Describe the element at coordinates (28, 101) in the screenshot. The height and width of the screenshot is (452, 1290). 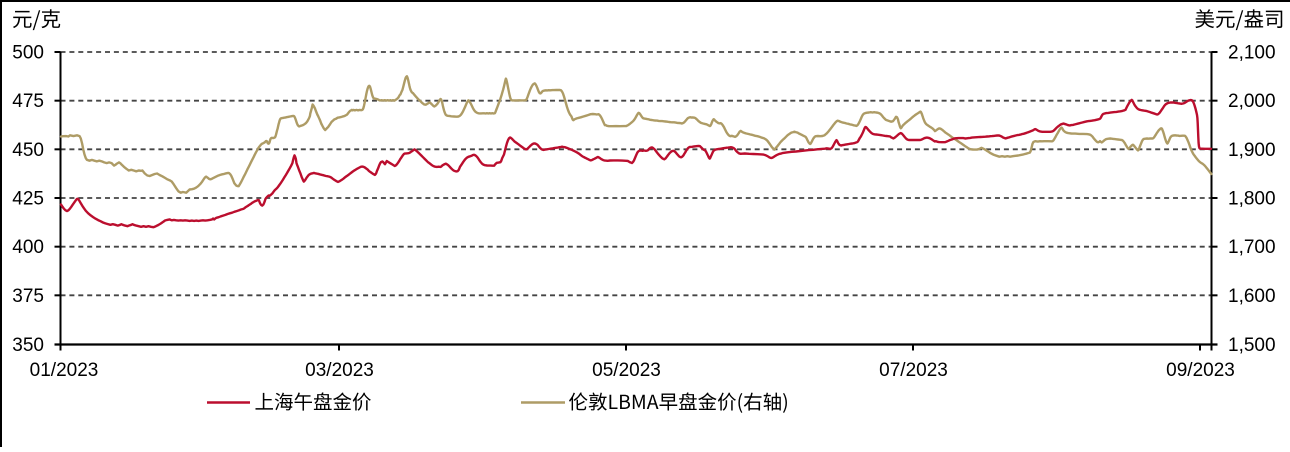
I see `svg-text: 475` at that location.